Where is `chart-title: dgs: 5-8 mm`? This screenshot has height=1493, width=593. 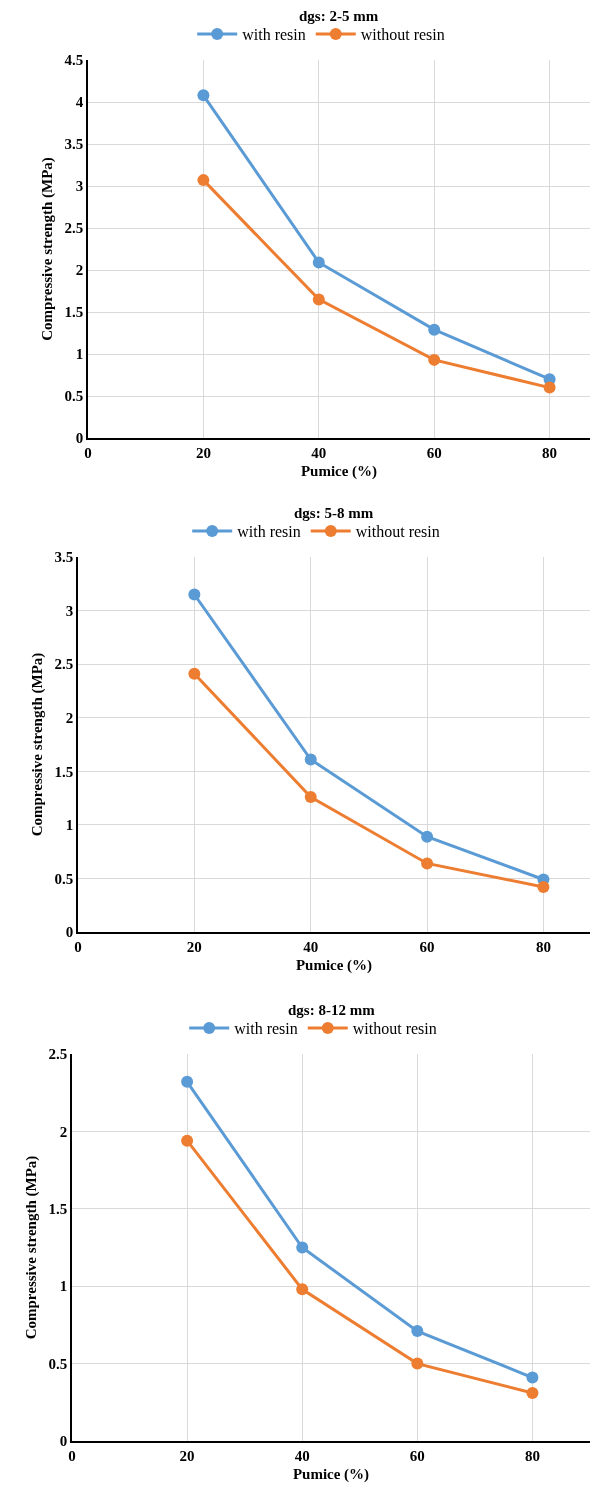
chart-title: dgs: 5-8 mm is located at coordinates (334, 513).